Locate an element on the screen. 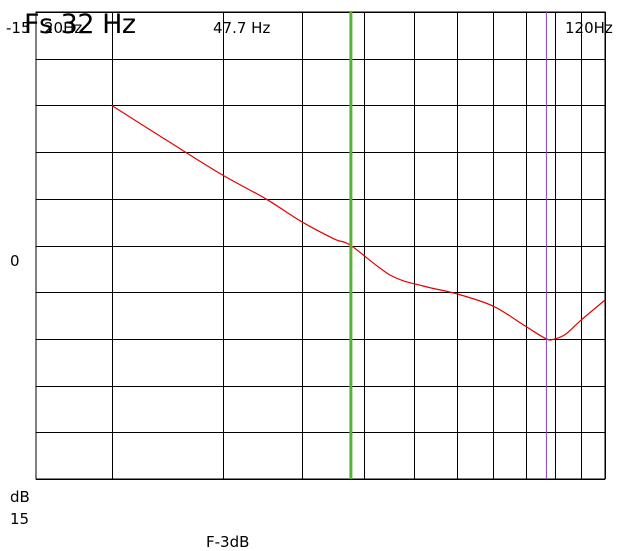 The image size is (626, 551). y-axis-top-label: -15 is located at coordinates (18, 28).